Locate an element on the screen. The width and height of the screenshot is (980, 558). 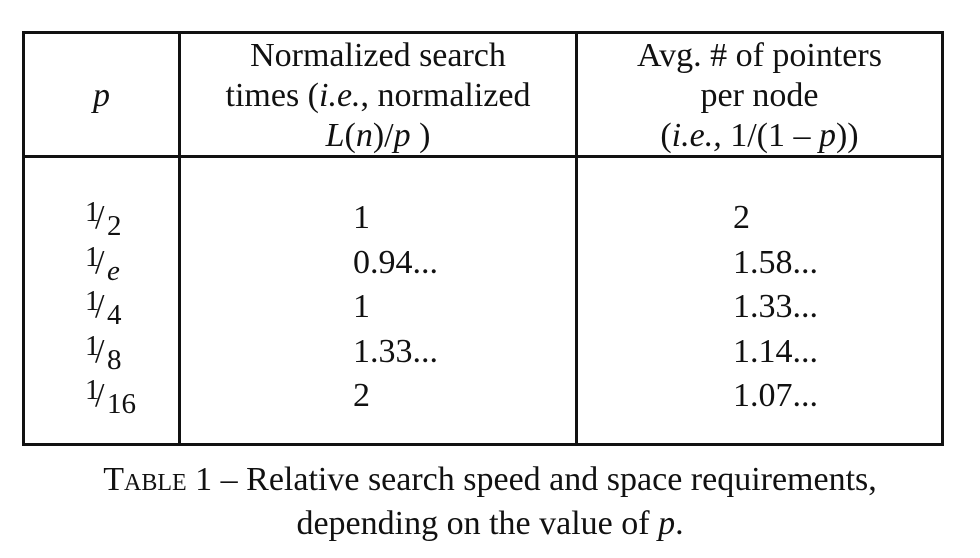
p-column: 1/2 1/e 1/4 1/8 1/16 is located at coordinates (125, 308).